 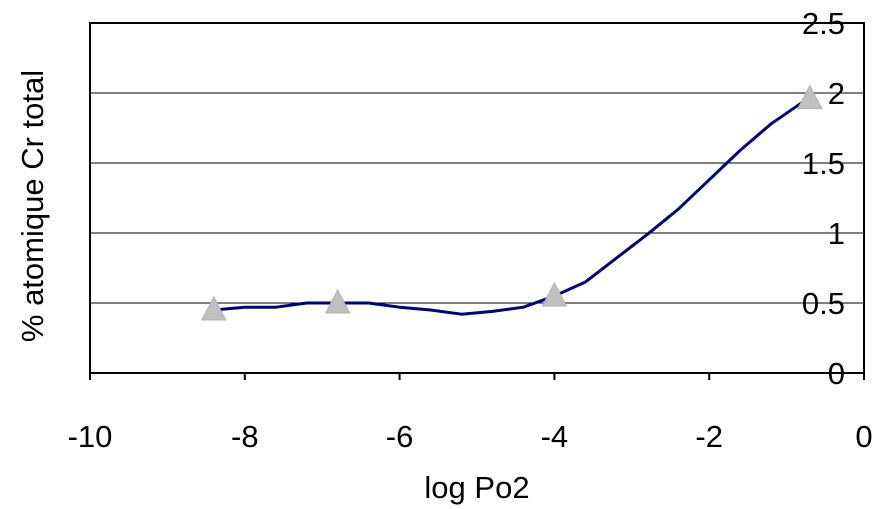 I want to click on x-tick-label: -4, so click(x=555, y=436).